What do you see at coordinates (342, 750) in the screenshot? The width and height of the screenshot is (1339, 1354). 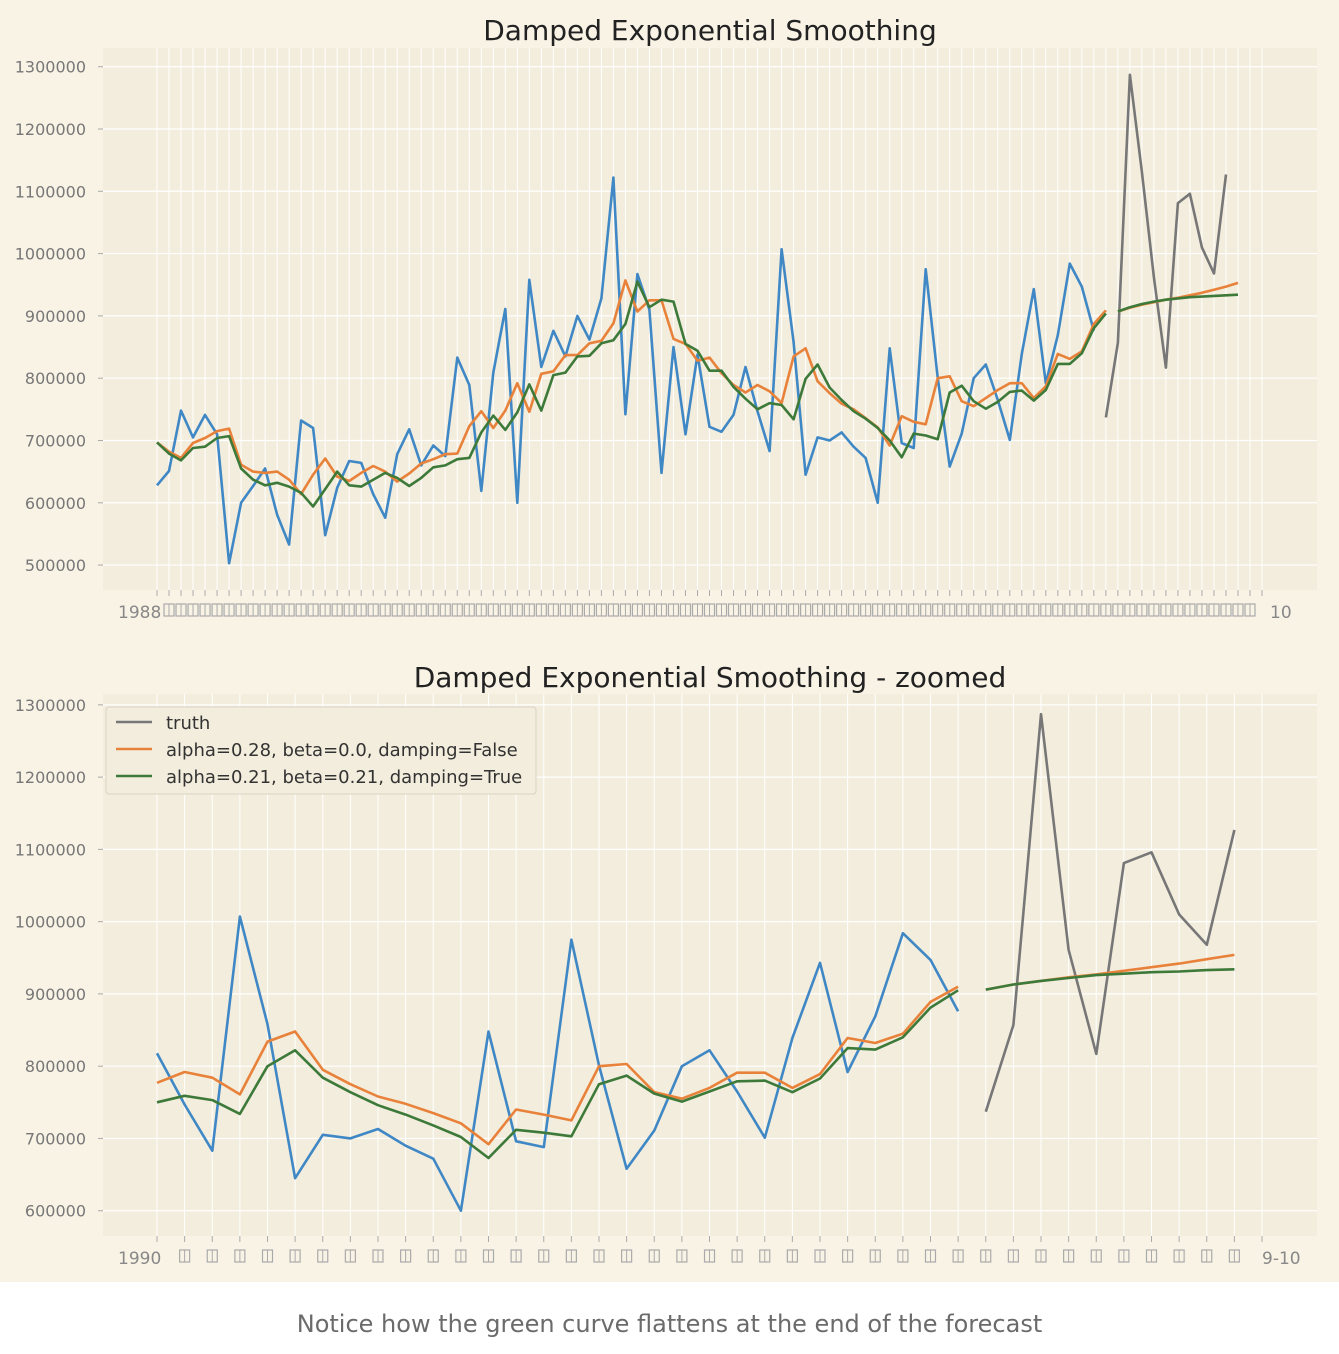 I see `legend-label-no-damping: alpha=0.28, beta=0.0, damping=False` at bounding box center [342, 750].